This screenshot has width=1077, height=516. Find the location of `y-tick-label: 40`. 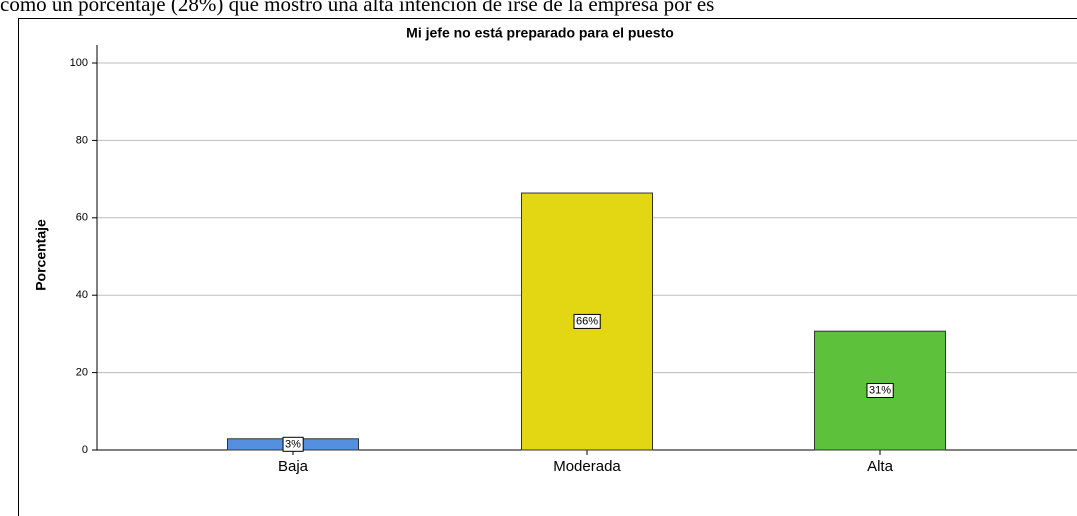

y-tick-label: 40 is located at coordinates (82, 295).